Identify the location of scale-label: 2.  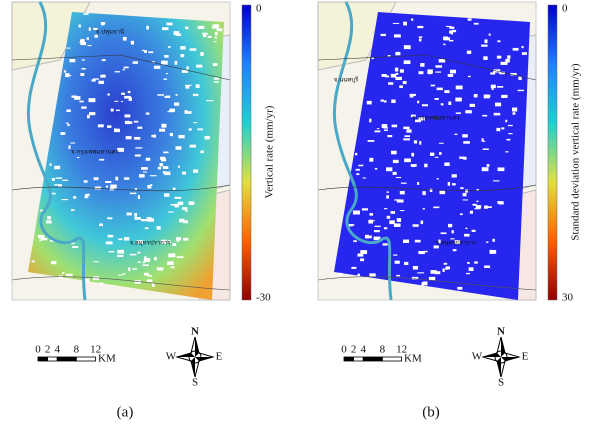
(354, 350).